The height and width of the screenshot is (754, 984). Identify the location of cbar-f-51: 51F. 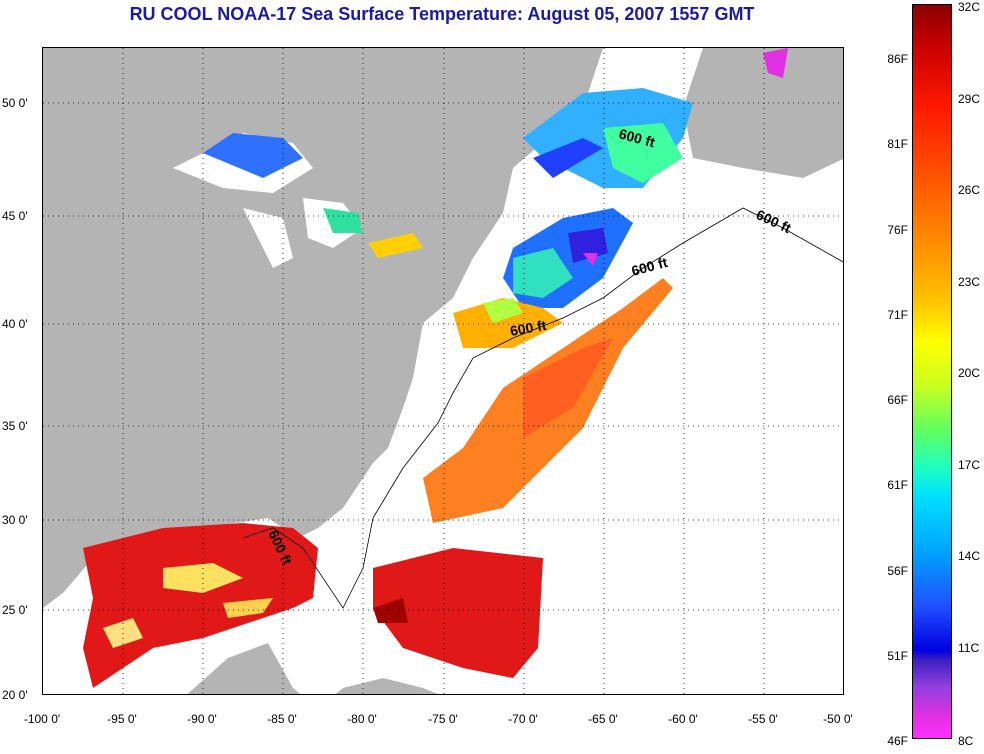
(897, 656).